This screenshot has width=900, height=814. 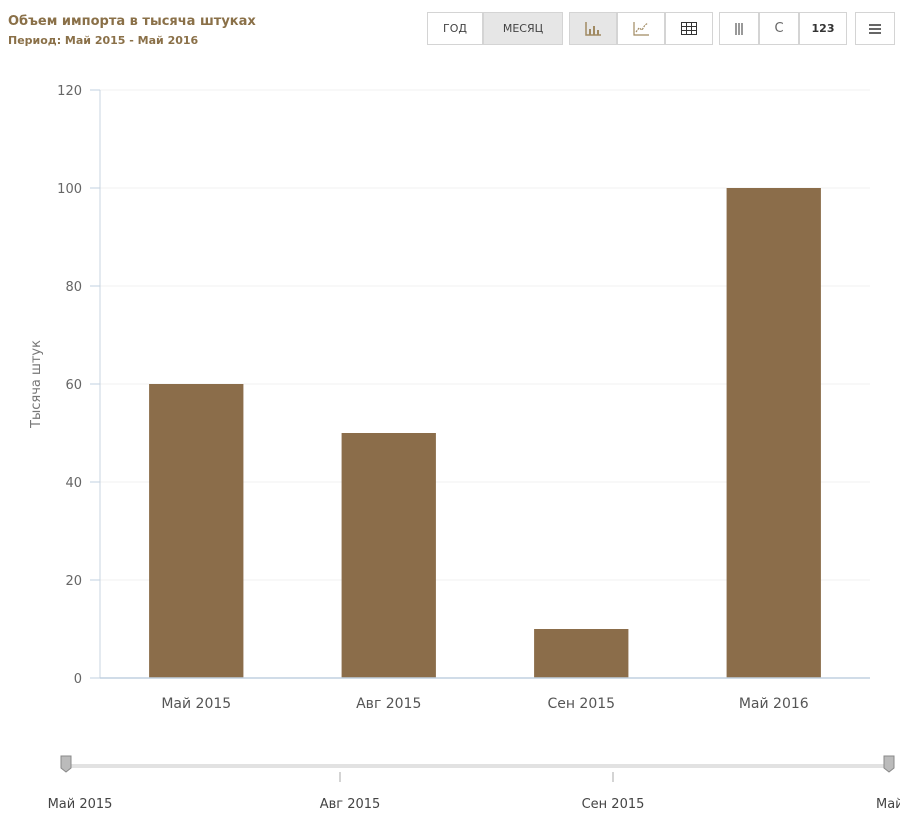 I want to click on columns-icon, so click(x=739, y=29).